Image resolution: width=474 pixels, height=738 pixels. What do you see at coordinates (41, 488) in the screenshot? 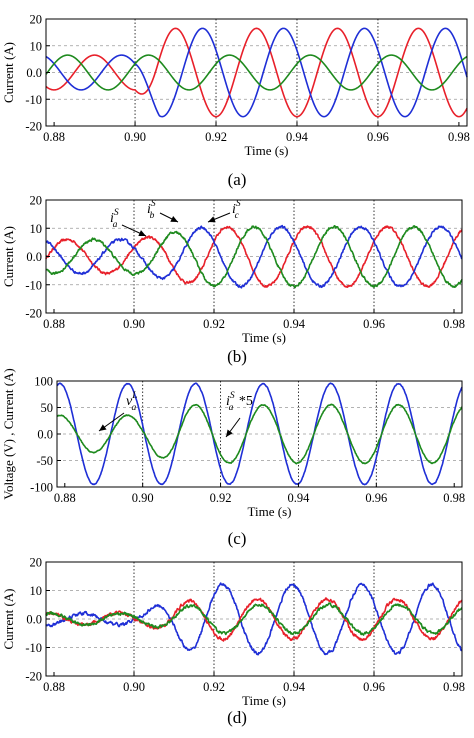
I see `y-tick-label: -100` at bounding box center [41, 488].